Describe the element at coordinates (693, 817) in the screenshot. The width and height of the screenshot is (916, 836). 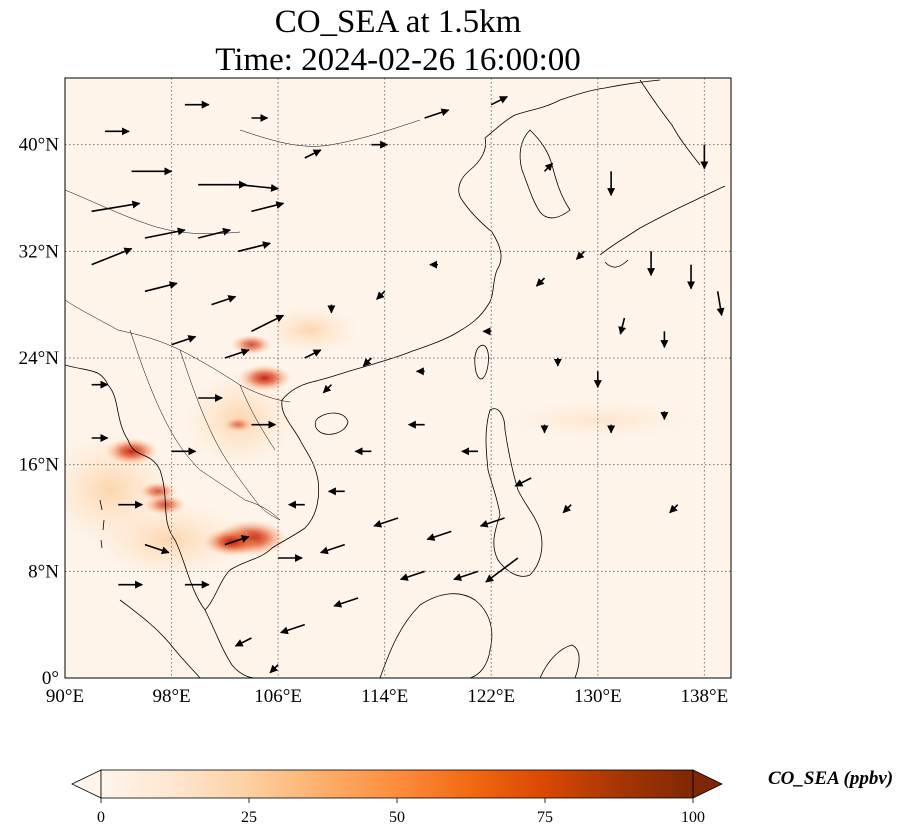
I see `colorbar-tick-label: 100` at that location.